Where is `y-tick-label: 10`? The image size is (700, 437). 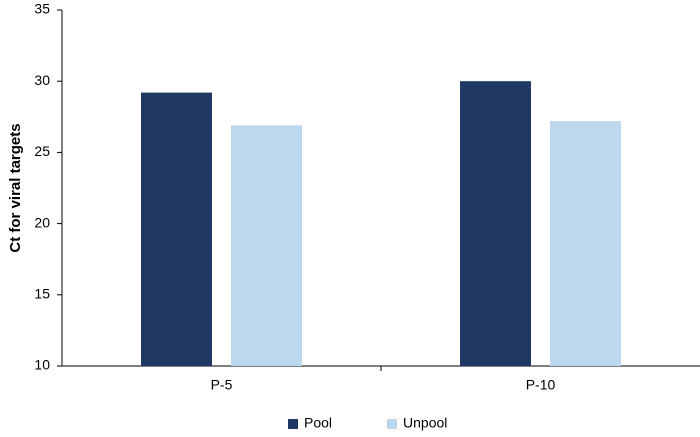
y-tick-label: 10 is located at coordinates (42, 365).